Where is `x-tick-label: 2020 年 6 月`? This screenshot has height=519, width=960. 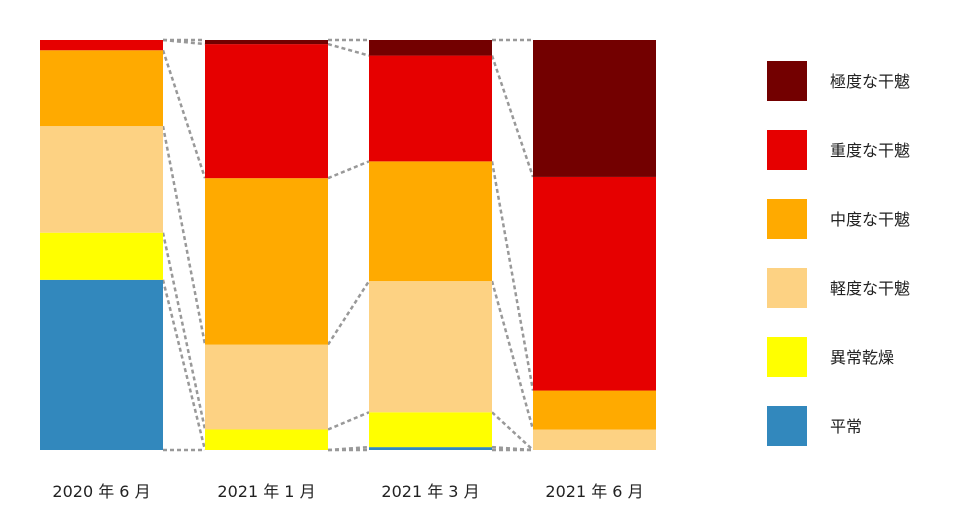 x-tick-label: 2020 年 6 月 is located at coordinates (101, 491).